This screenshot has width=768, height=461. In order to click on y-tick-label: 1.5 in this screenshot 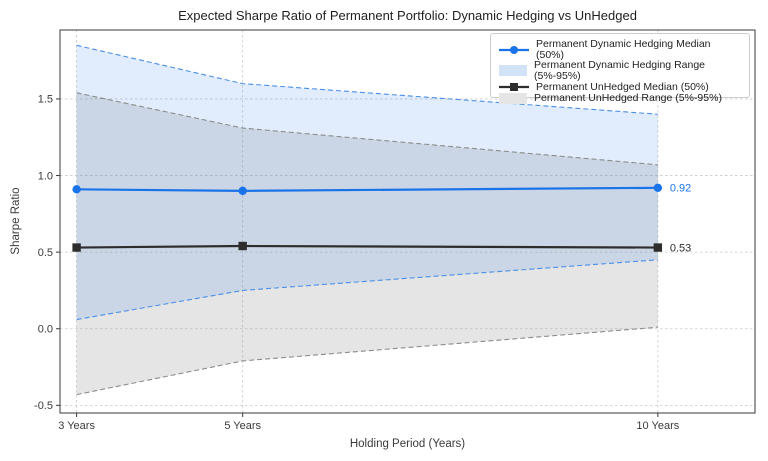, I will do `click(45, 100)`.